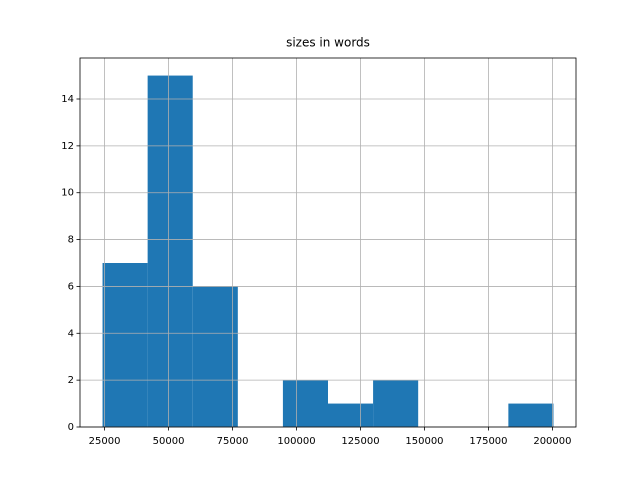 Image resolution: width=640 pixels, height=480 pixels. Describe the element at coordinates (67, 99) in the screenshot. I see `y-tick-label: 14` at that location.